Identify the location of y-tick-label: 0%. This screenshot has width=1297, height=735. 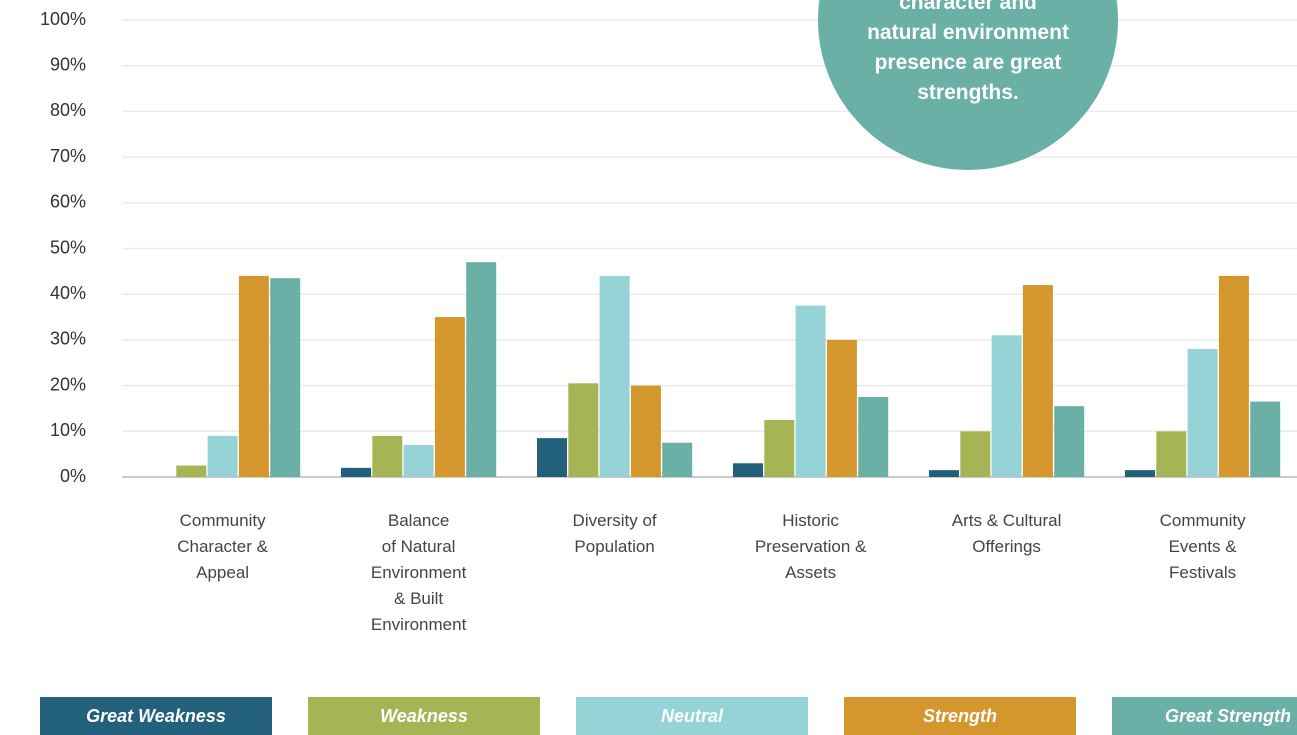
(73, 476).